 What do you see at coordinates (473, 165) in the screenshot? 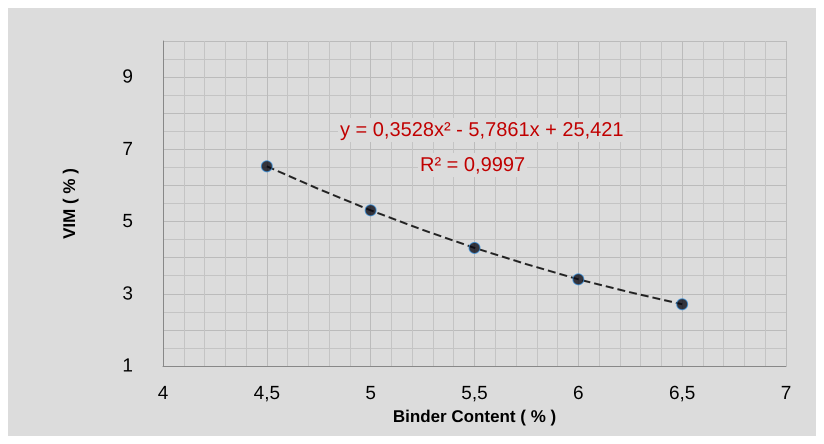
I see `annotation: R² = 0,9997` at bounding box center [473, 165].